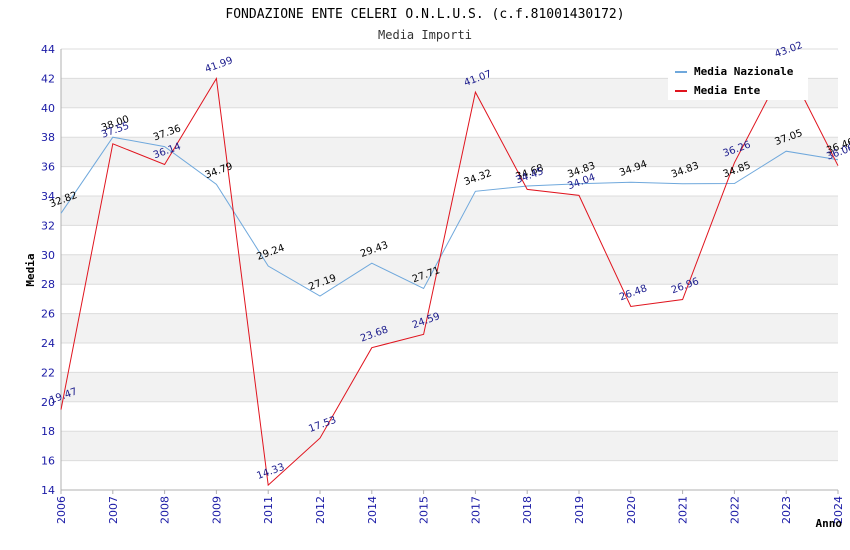 The width and height of the screenshot is (850, 550). Describe the element at coordinates (48, 461) in the screenshot. I see `y-tick-label: 16` at that location.